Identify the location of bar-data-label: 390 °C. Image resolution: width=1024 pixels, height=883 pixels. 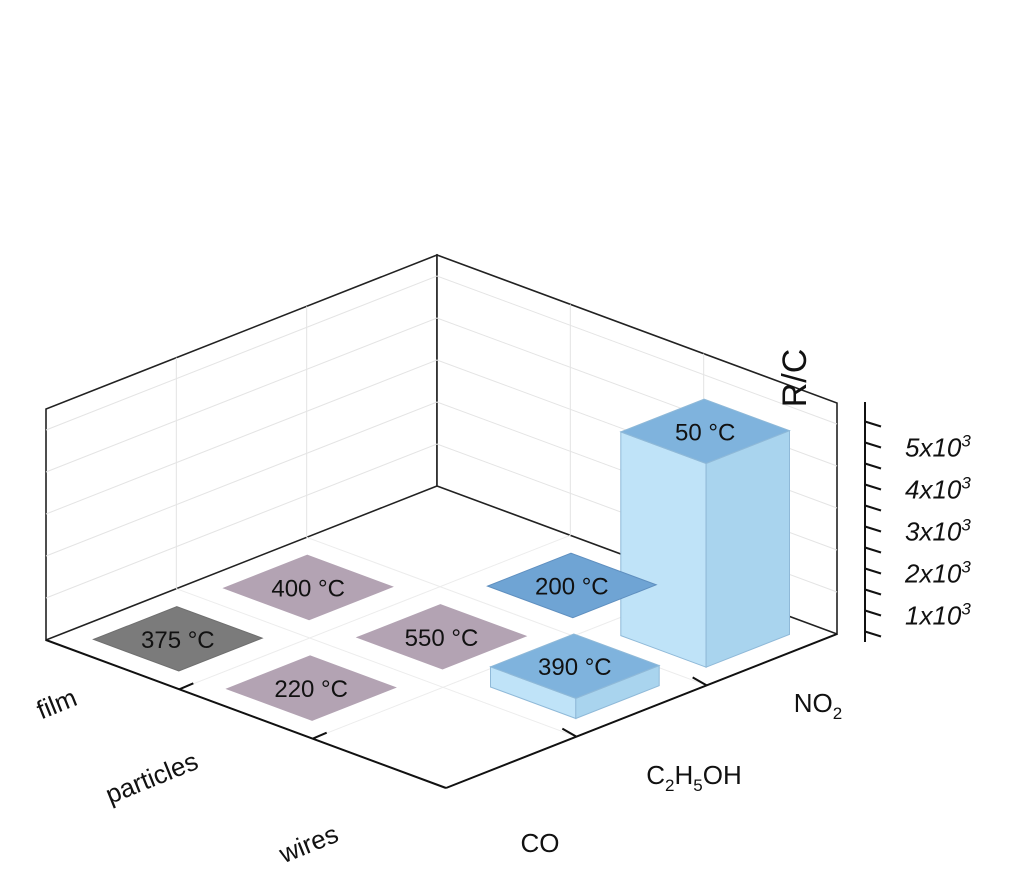
(575, 667).